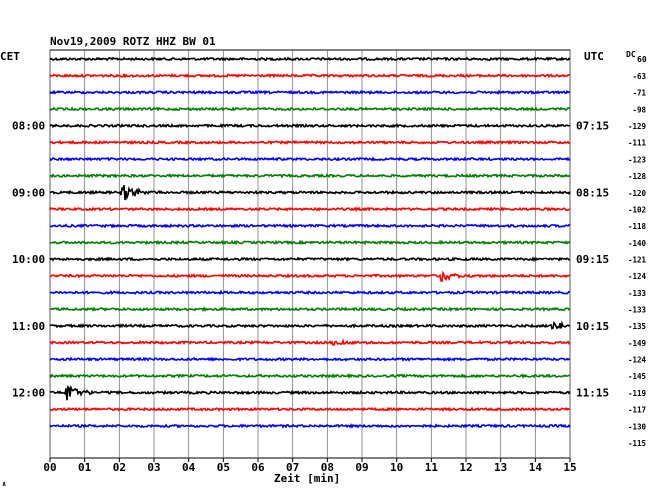 This screenshot has width=650, height=494. What do you see at coordinates (639, 93) in the screenshot?
I see `dc-offset-label: -71` at bounding box center [639, 93].